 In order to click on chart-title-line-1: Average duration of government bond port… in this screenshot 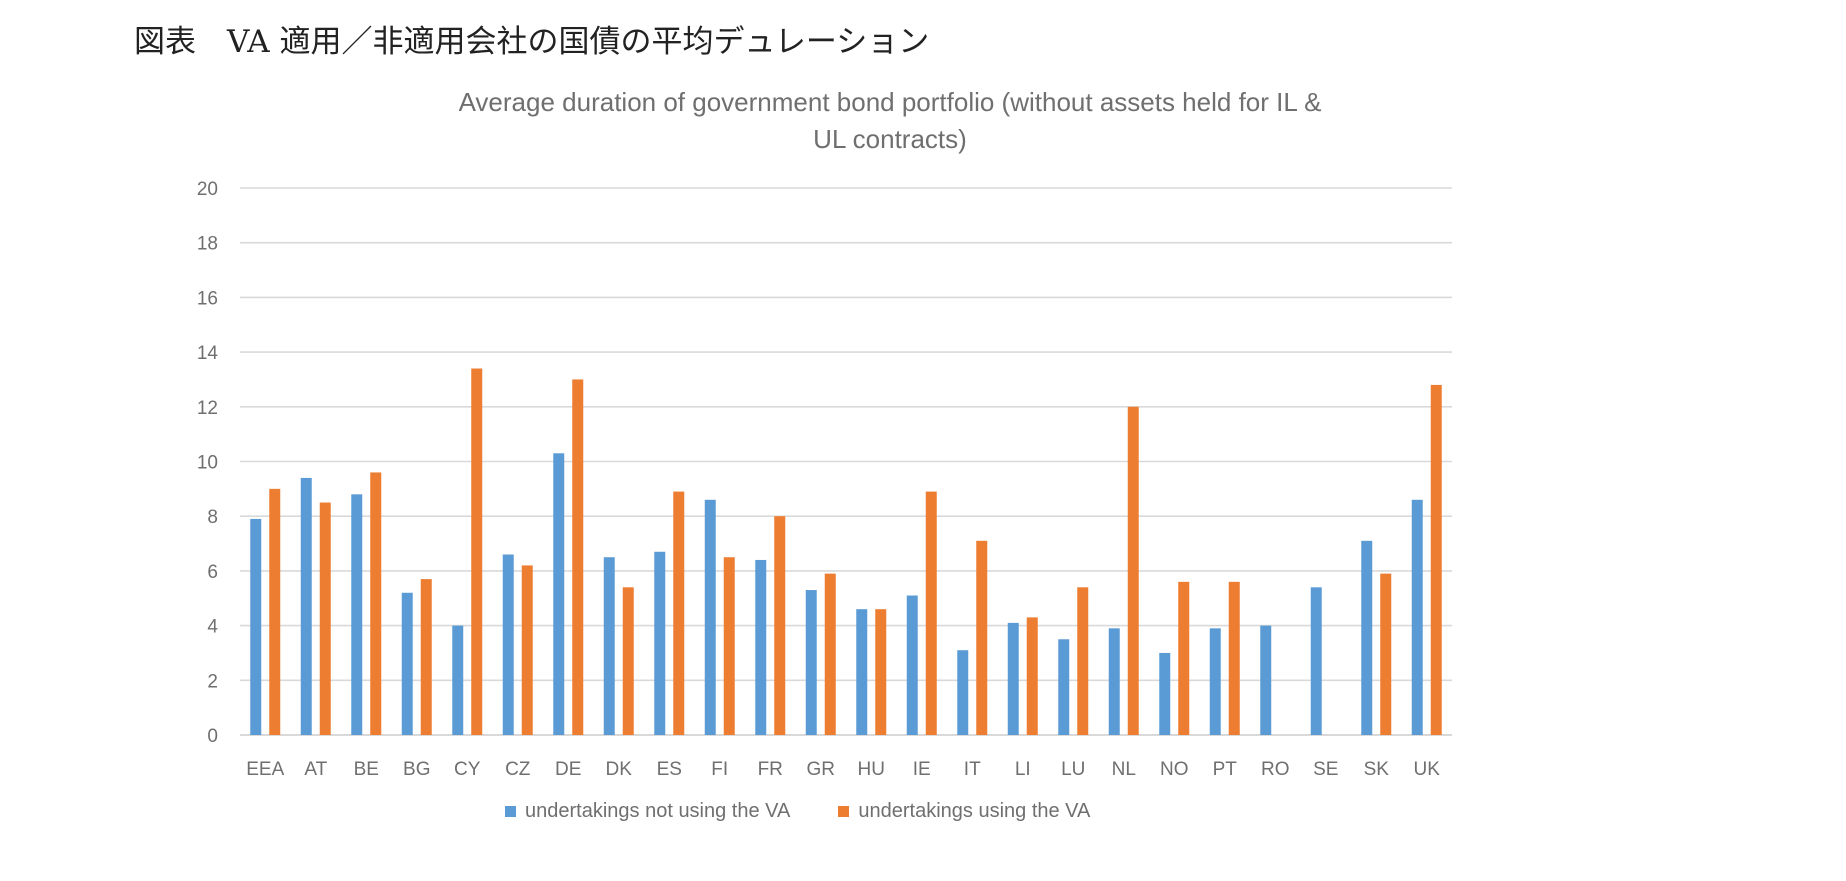, I will do `click(890, 102)`.